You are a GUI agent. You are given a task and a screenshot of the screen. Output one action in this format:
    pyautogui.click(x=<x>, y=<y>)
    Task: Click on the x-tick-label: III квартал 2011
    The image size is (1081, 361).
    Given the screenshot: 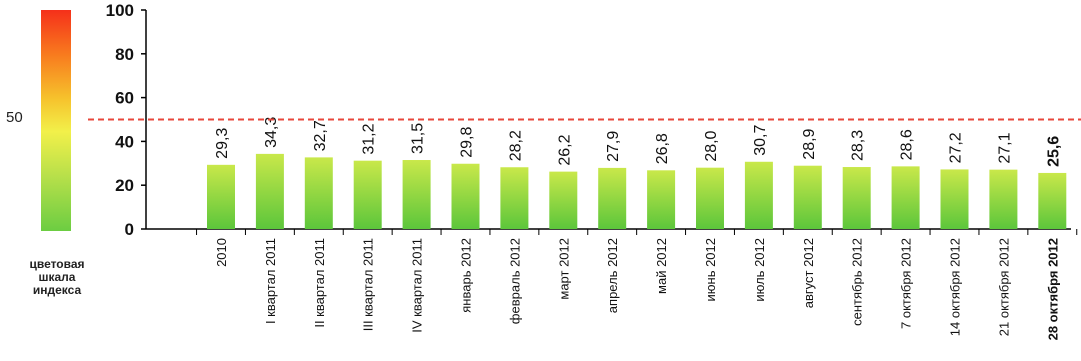 What is the action you would take?
    pyautogui.click(x=368, y=284)
    